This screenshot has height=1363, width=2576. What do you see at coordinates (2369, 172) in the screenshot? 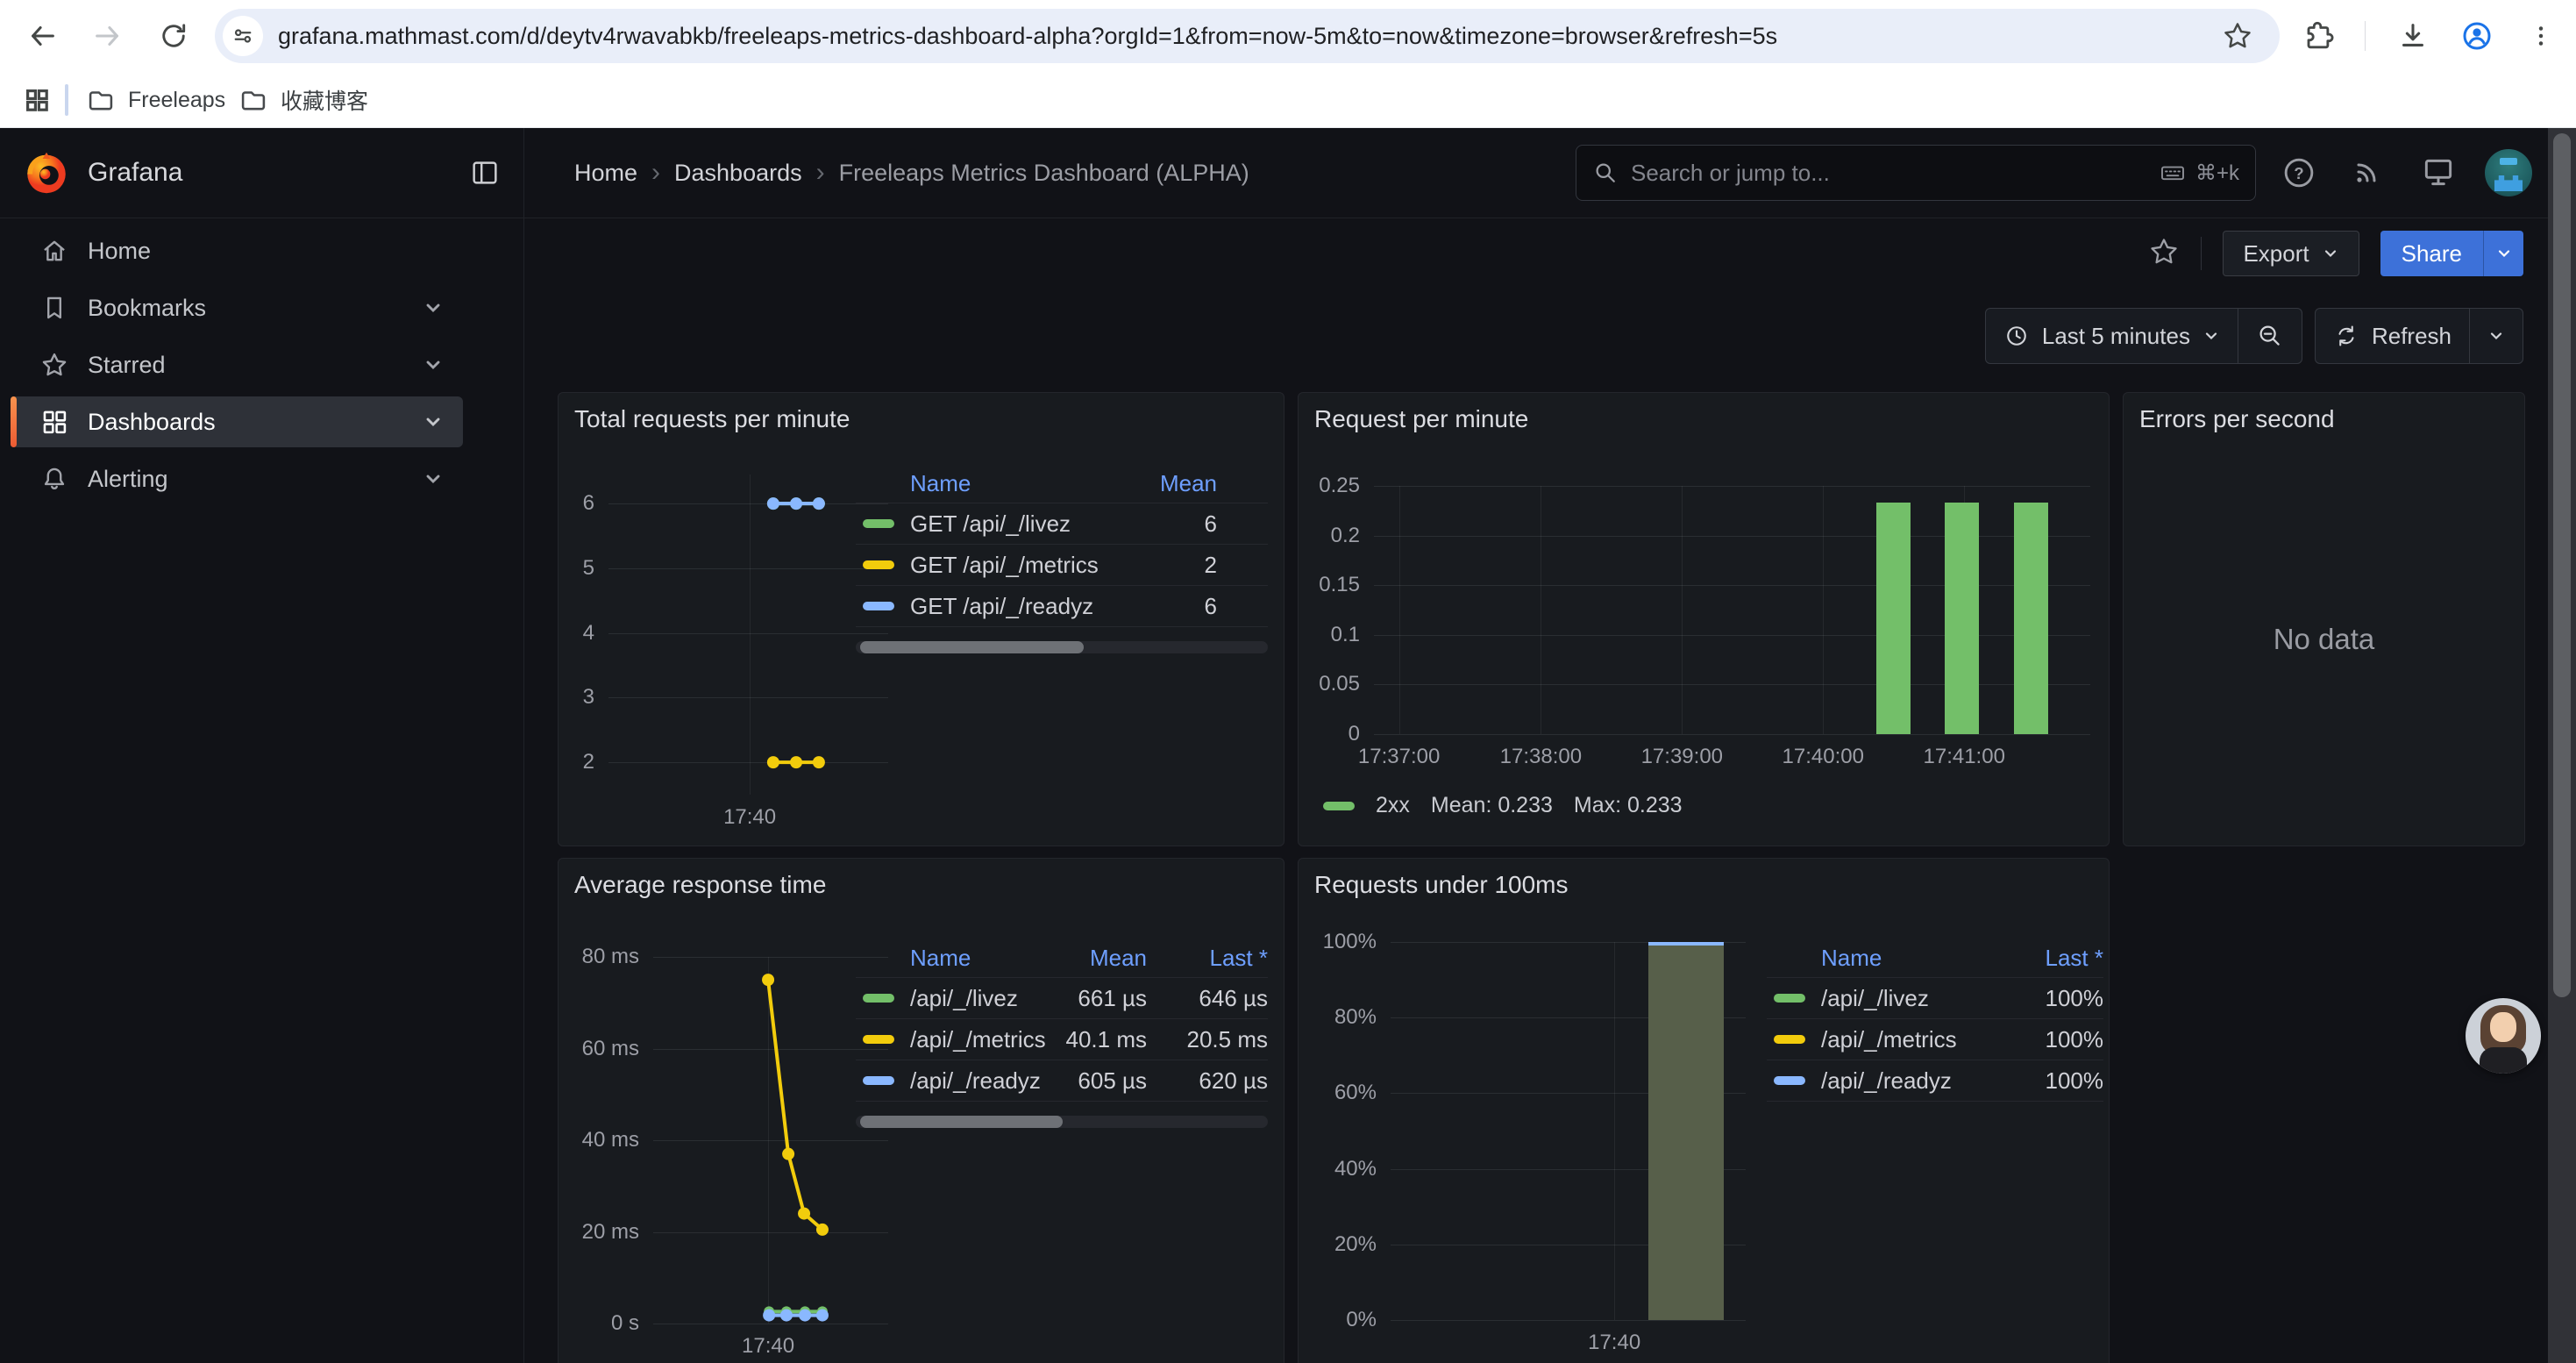
I see `news-rss-icon` at bounding box center [2369, 172].